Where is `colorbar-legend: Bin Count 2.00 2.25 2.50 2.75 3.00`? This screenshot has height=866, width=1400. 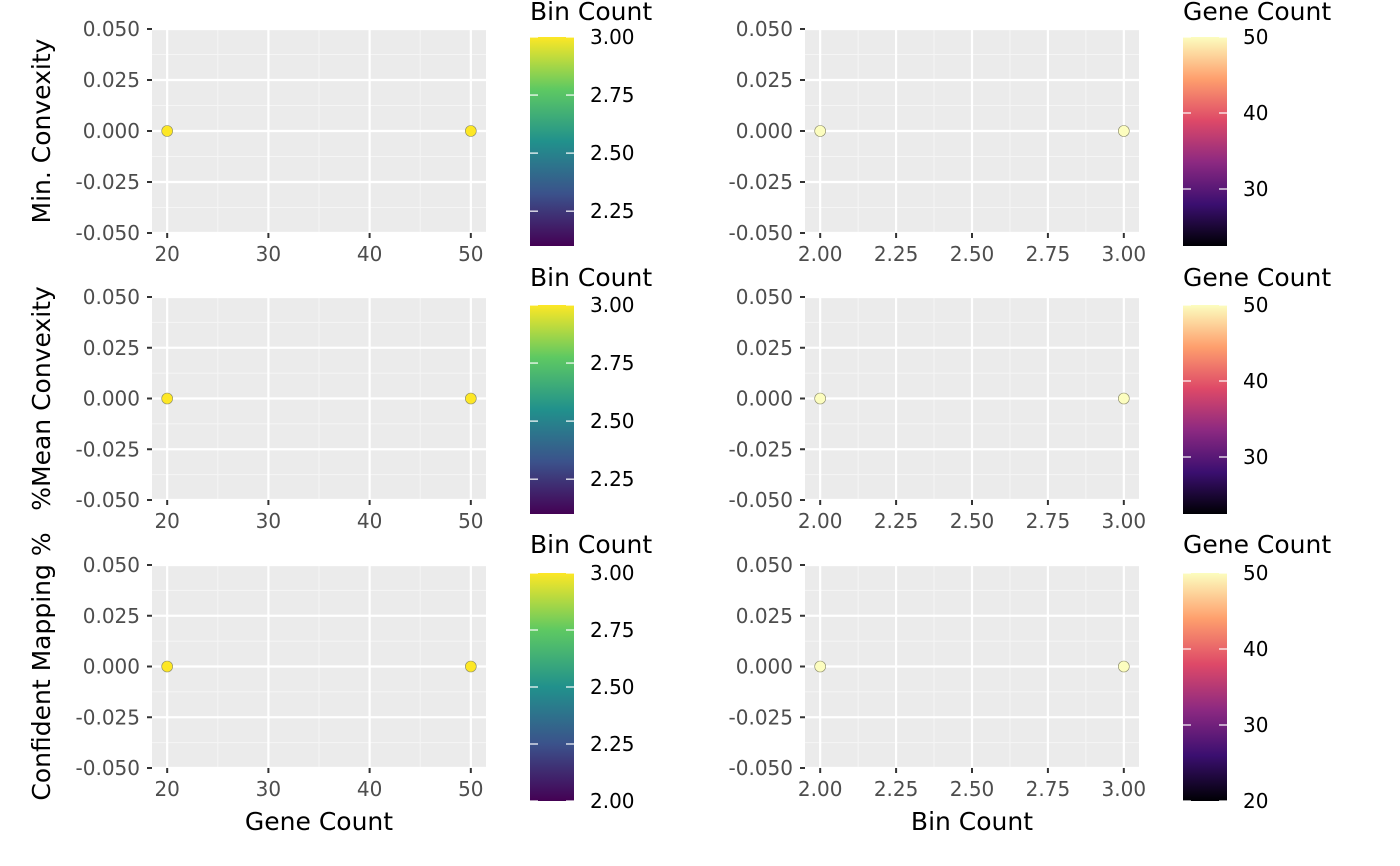
colorbar-legend: Bin Count 2.00 2.25 2.50 2.75 3.00 is located at coordinates (591, 671).